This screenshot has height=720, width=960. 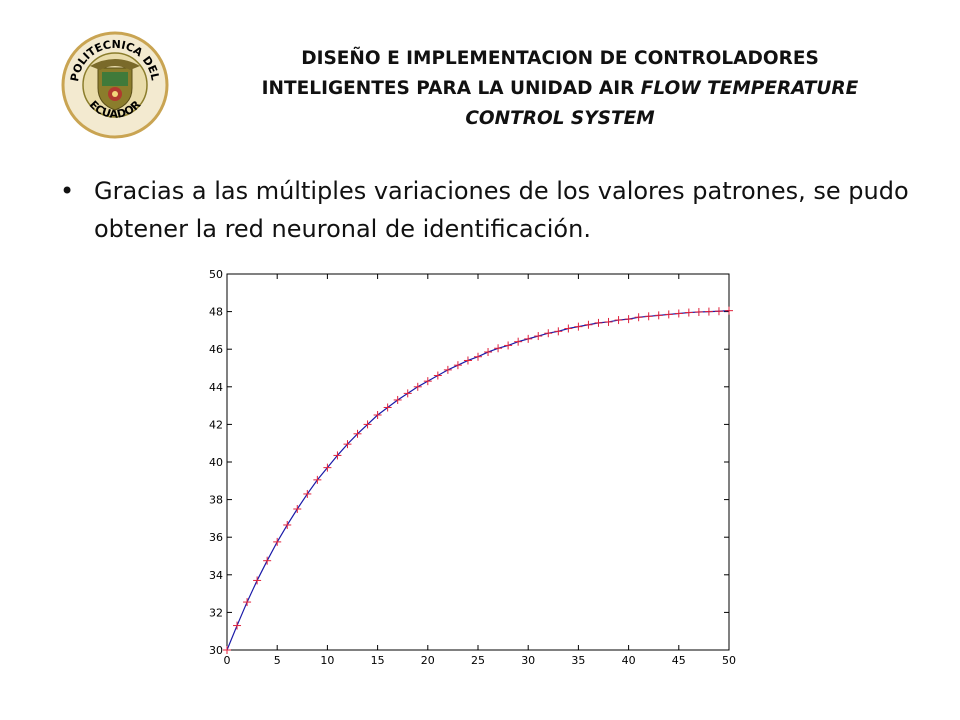 I want to click on y-tick-label-0: 30, so click(x=216, y=650).